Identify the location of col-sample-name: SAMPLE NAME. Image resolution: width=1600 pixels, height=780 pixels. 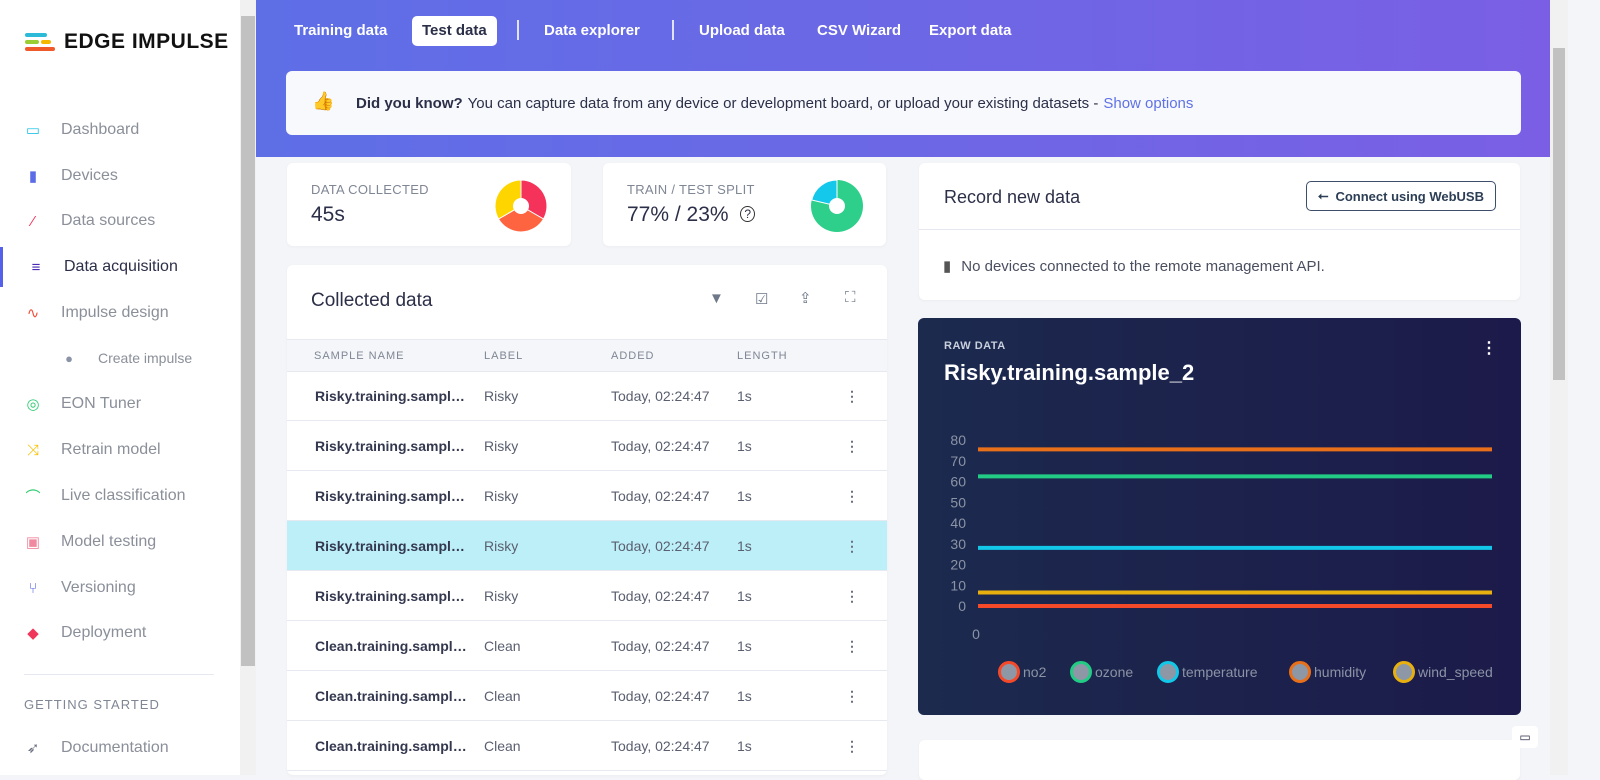
(359, 356).